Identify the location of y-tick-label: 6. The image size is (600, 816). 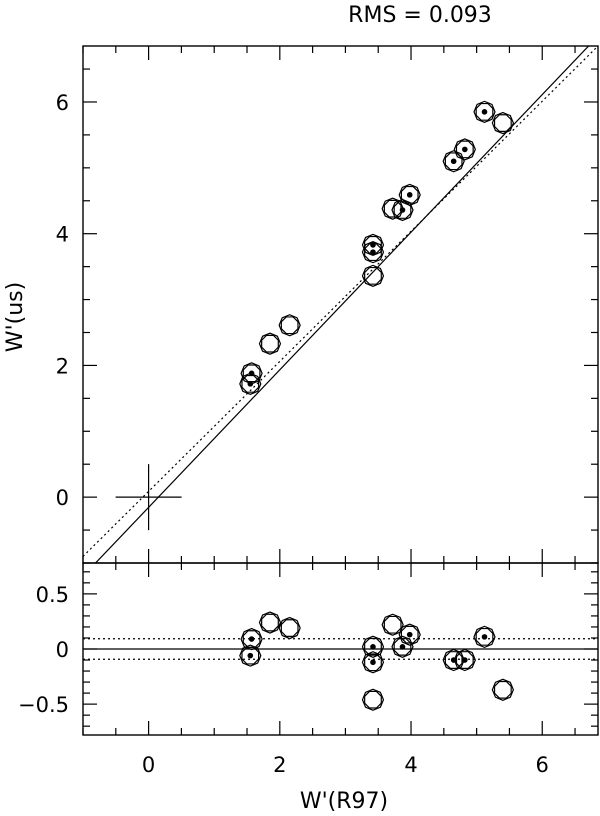
(62, 103).